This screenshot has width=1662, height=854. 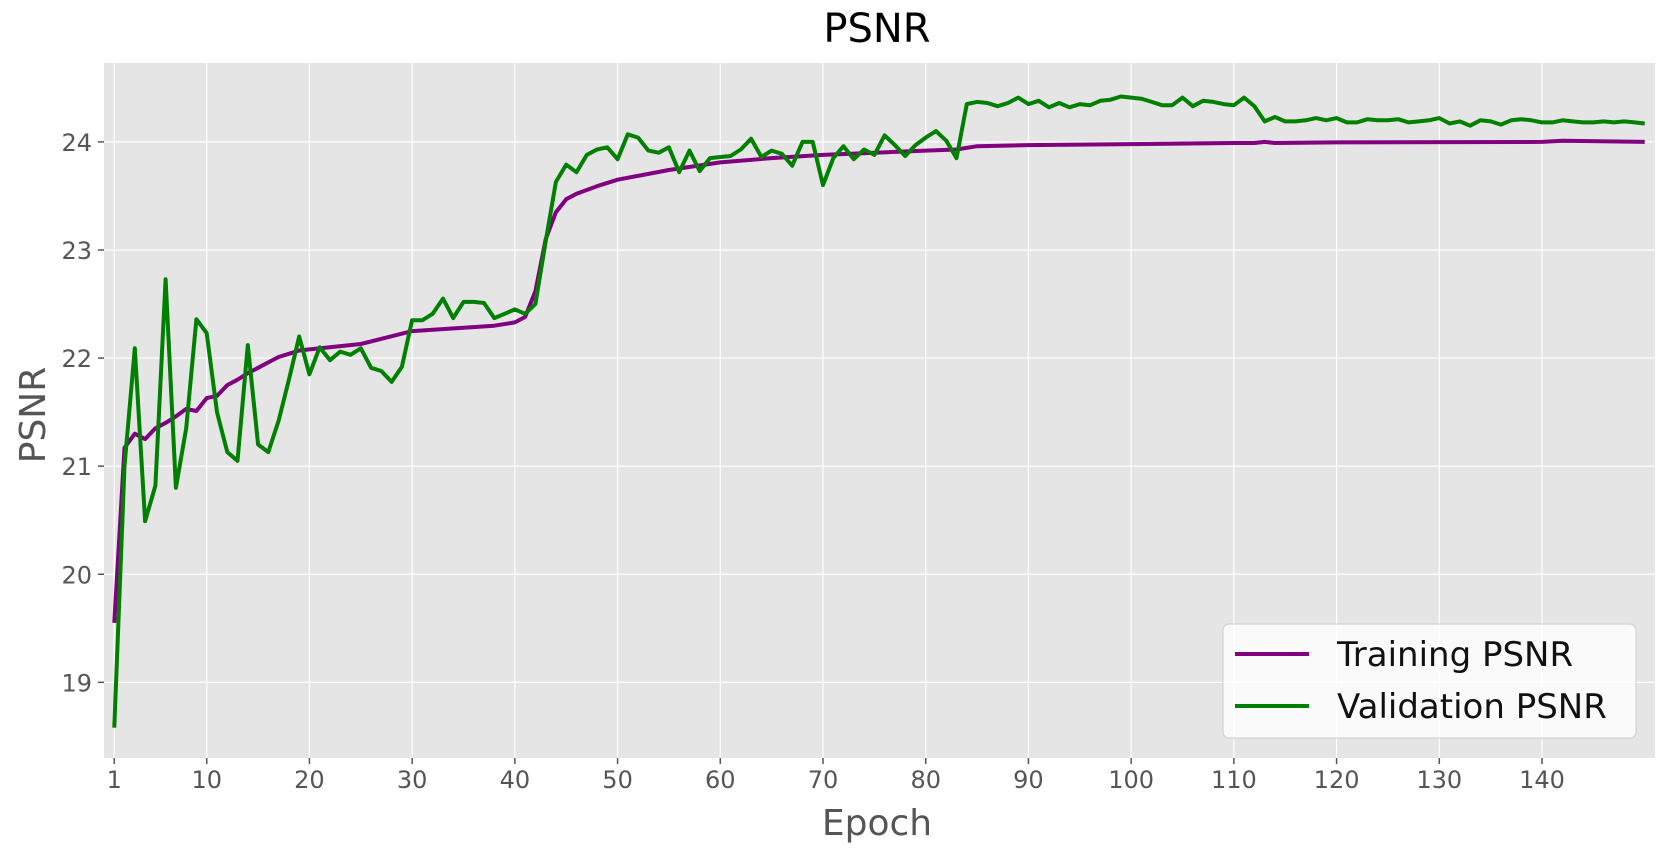 What do you see at coordinates (76, 359) in the screenshot?
I see `y-tick-label: 22` at bounding box center [76, 359].